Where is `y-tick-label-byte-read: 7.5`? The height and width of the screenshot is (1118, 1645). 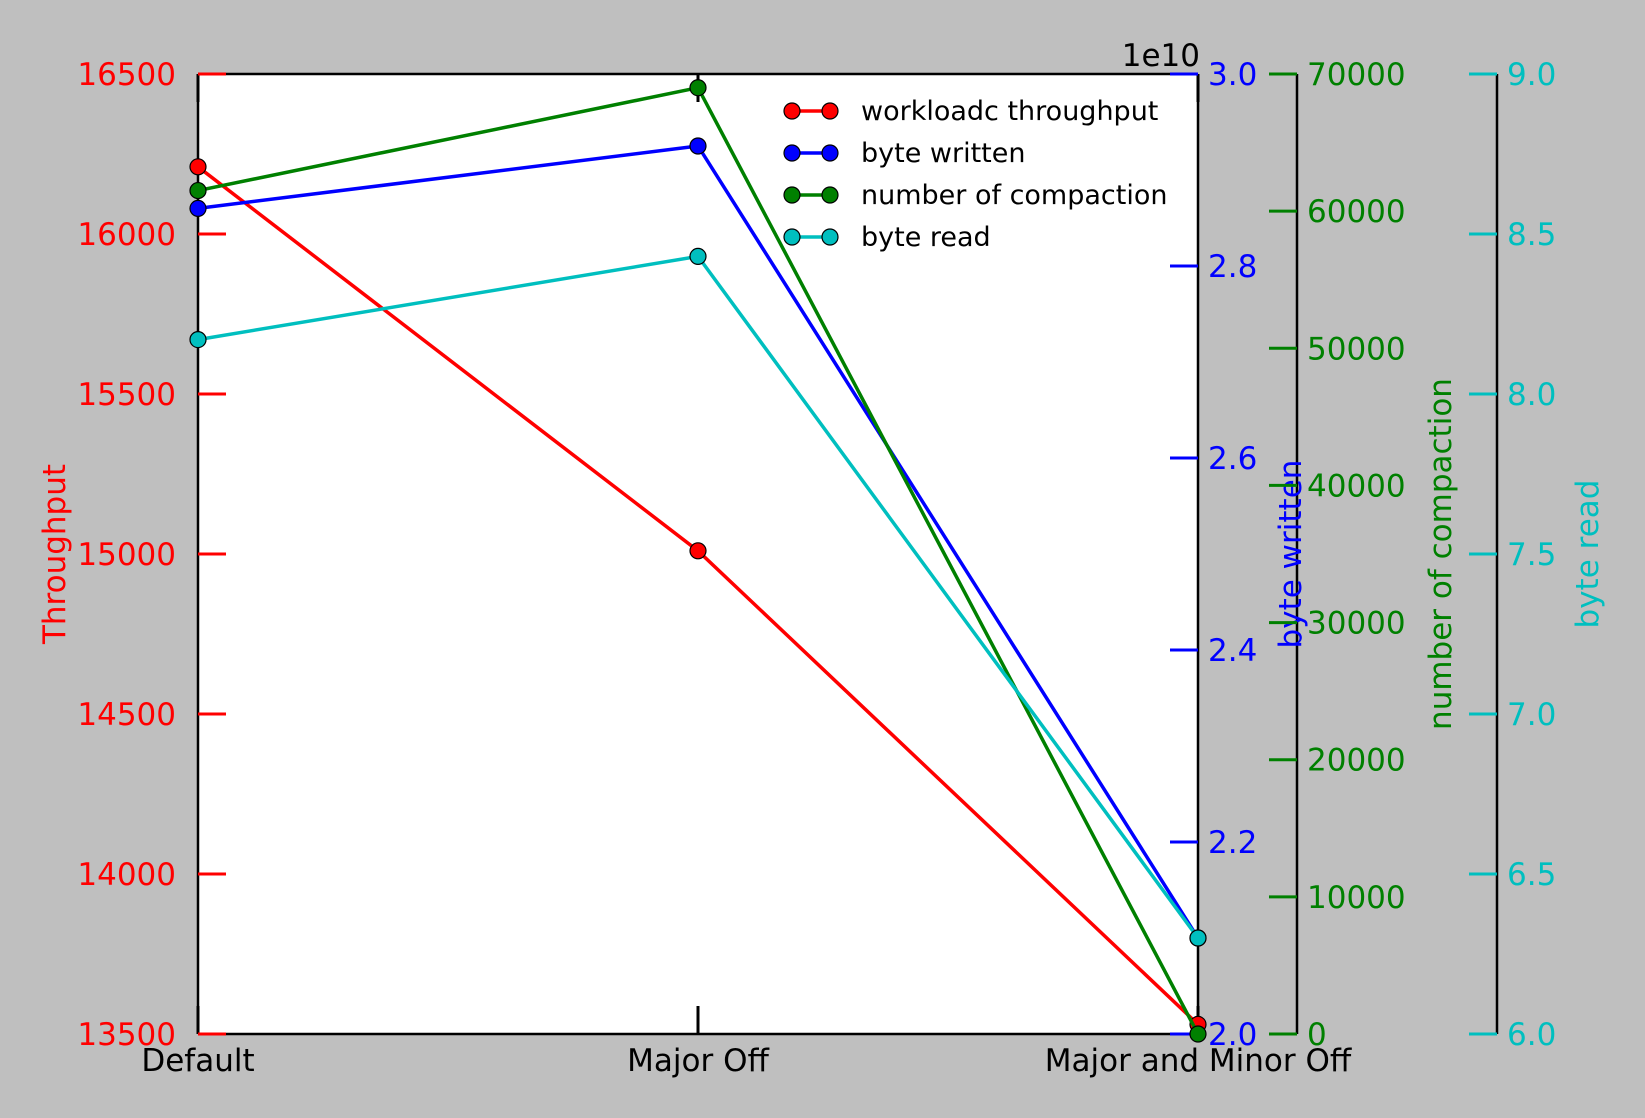 y-tick-label-byte-read: 7.5 is located at coordinates (1531, 555).